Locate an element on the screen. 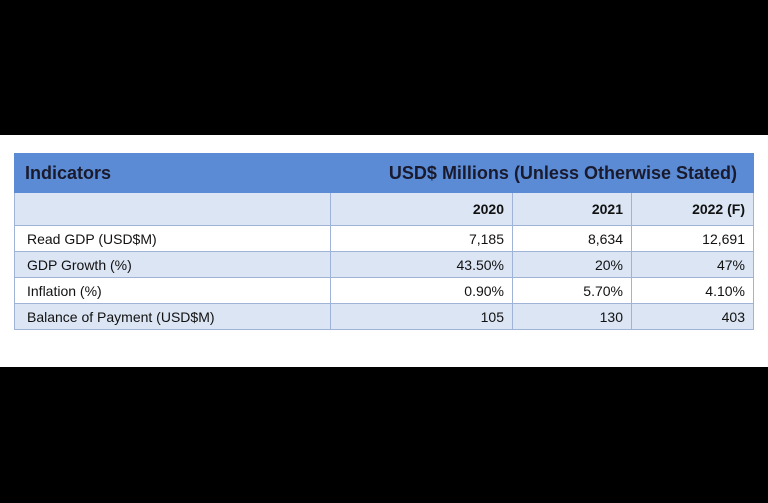 This screenshot has width=768, height=503. cell-value: 403 is located at coordinates (692, 316).